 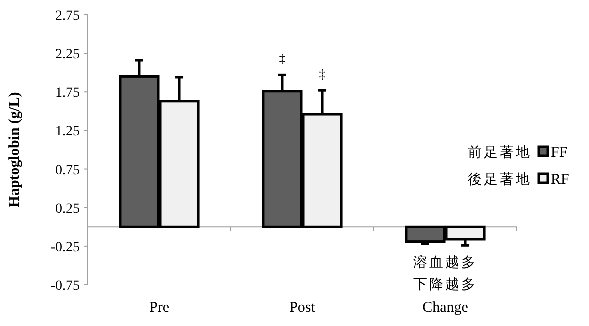 I want to click on legend-label: FF, so click(x=559, y=153).